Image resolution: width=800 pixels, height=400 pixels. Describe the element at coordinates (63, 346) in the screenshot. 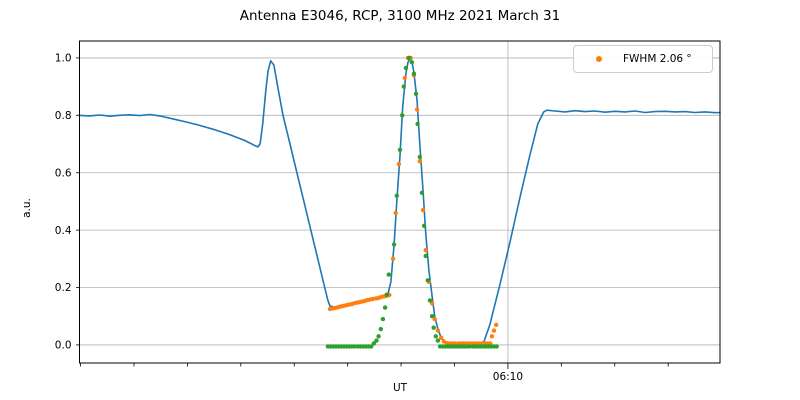

I see `y-tick-label: 0.0` at that location.